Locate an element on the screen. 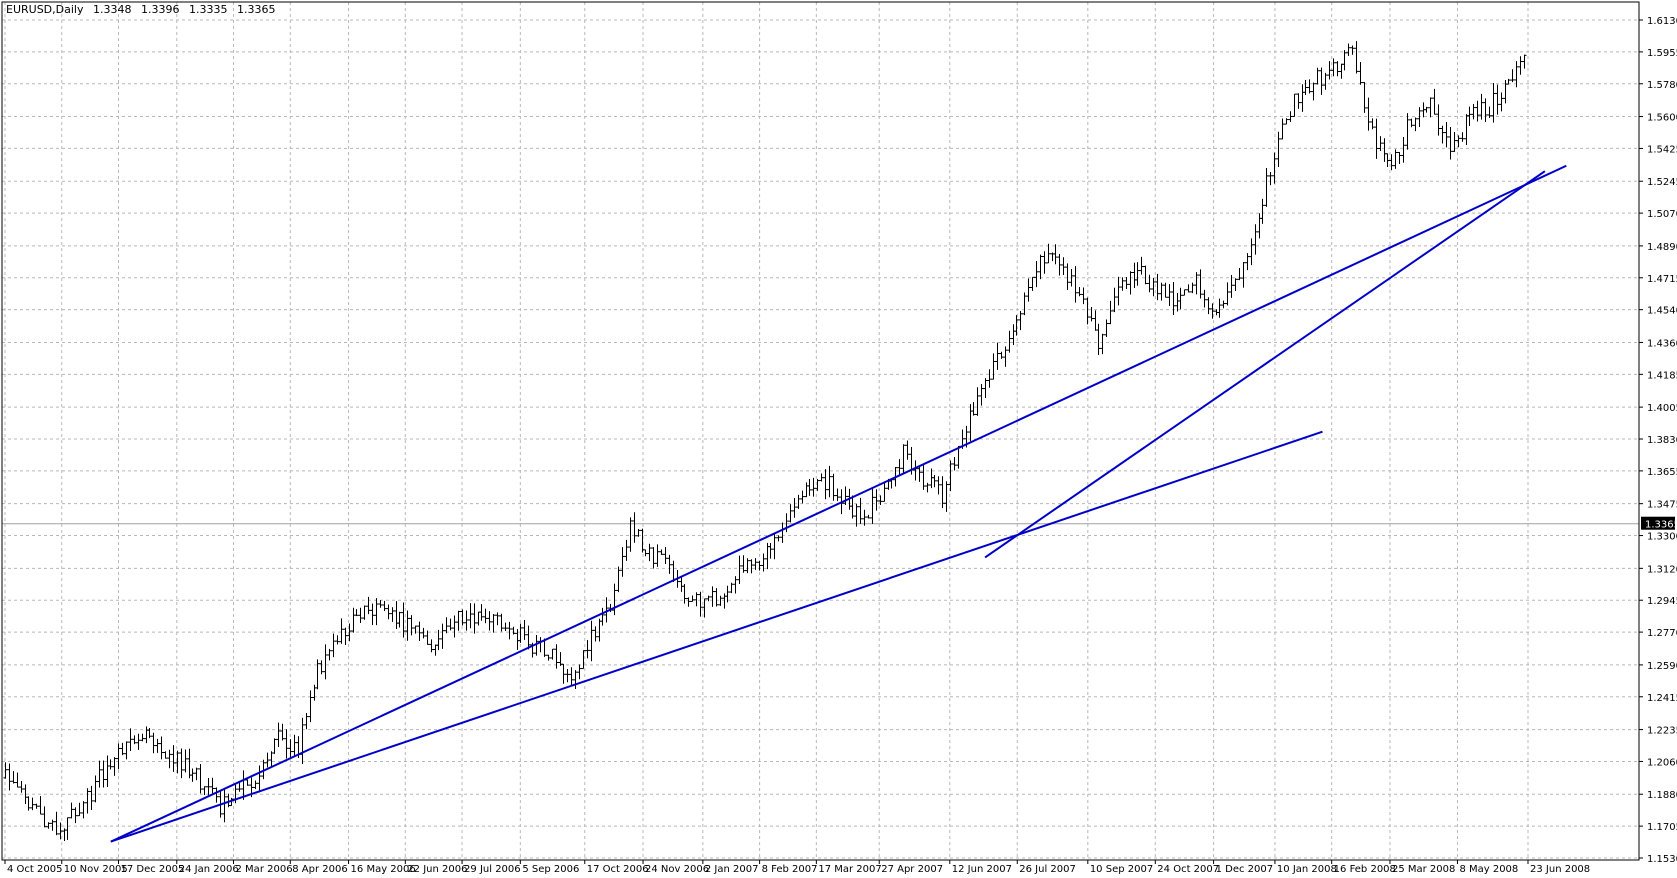 The image size is (1677, 878). x-tick-label: 23 Jun 2008 is located at coordinates (1560, 869).